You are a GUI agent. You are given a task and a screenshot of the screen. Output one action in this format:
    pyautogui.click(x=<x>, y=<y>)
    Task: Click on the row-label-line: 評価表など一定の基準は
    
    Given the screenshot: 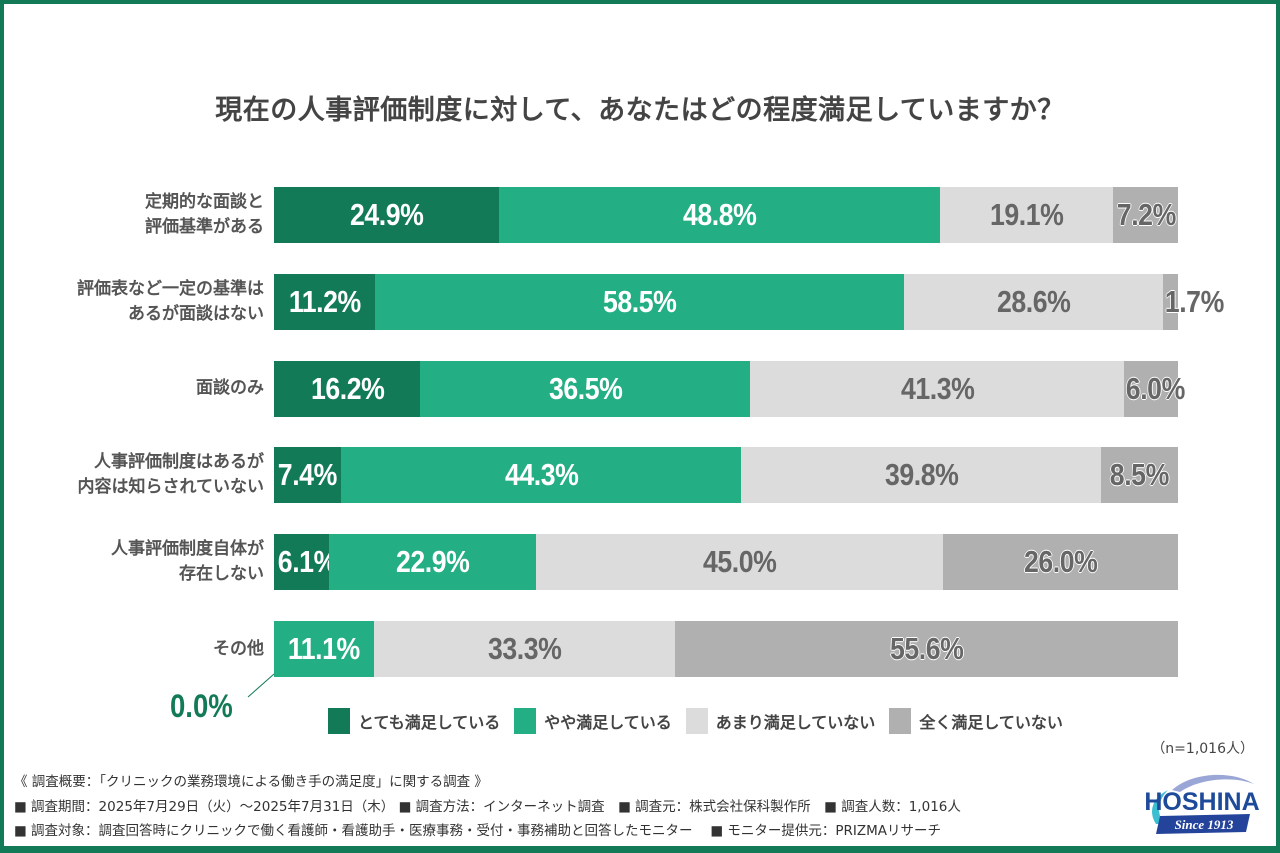 What is the action you would take?
    pyautogui.click(x=170, y=288)
    